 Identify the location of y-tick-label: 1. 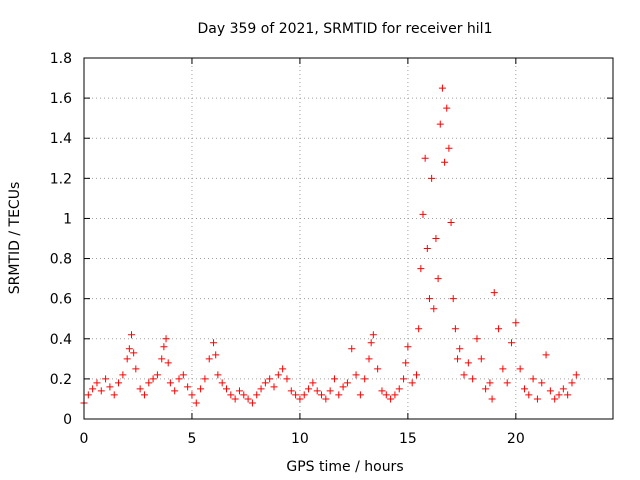
(67, 219).